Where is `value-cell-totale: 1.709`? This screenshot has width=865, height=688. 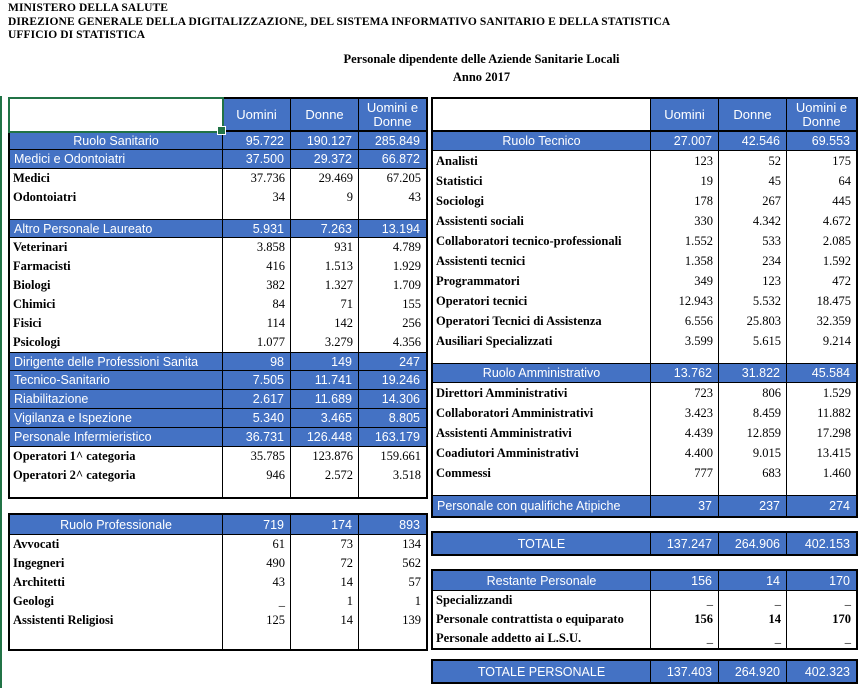
value-cell-totale: 1.709 is located at coordinates (392, 285).